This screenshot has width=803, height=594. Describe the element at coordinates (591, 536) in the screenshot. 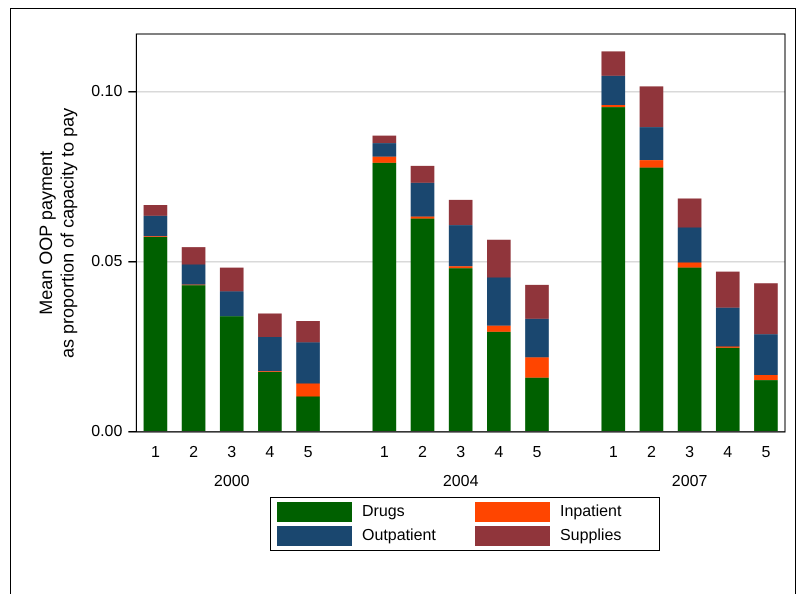

I see `legend-label: Supplies` at that location.